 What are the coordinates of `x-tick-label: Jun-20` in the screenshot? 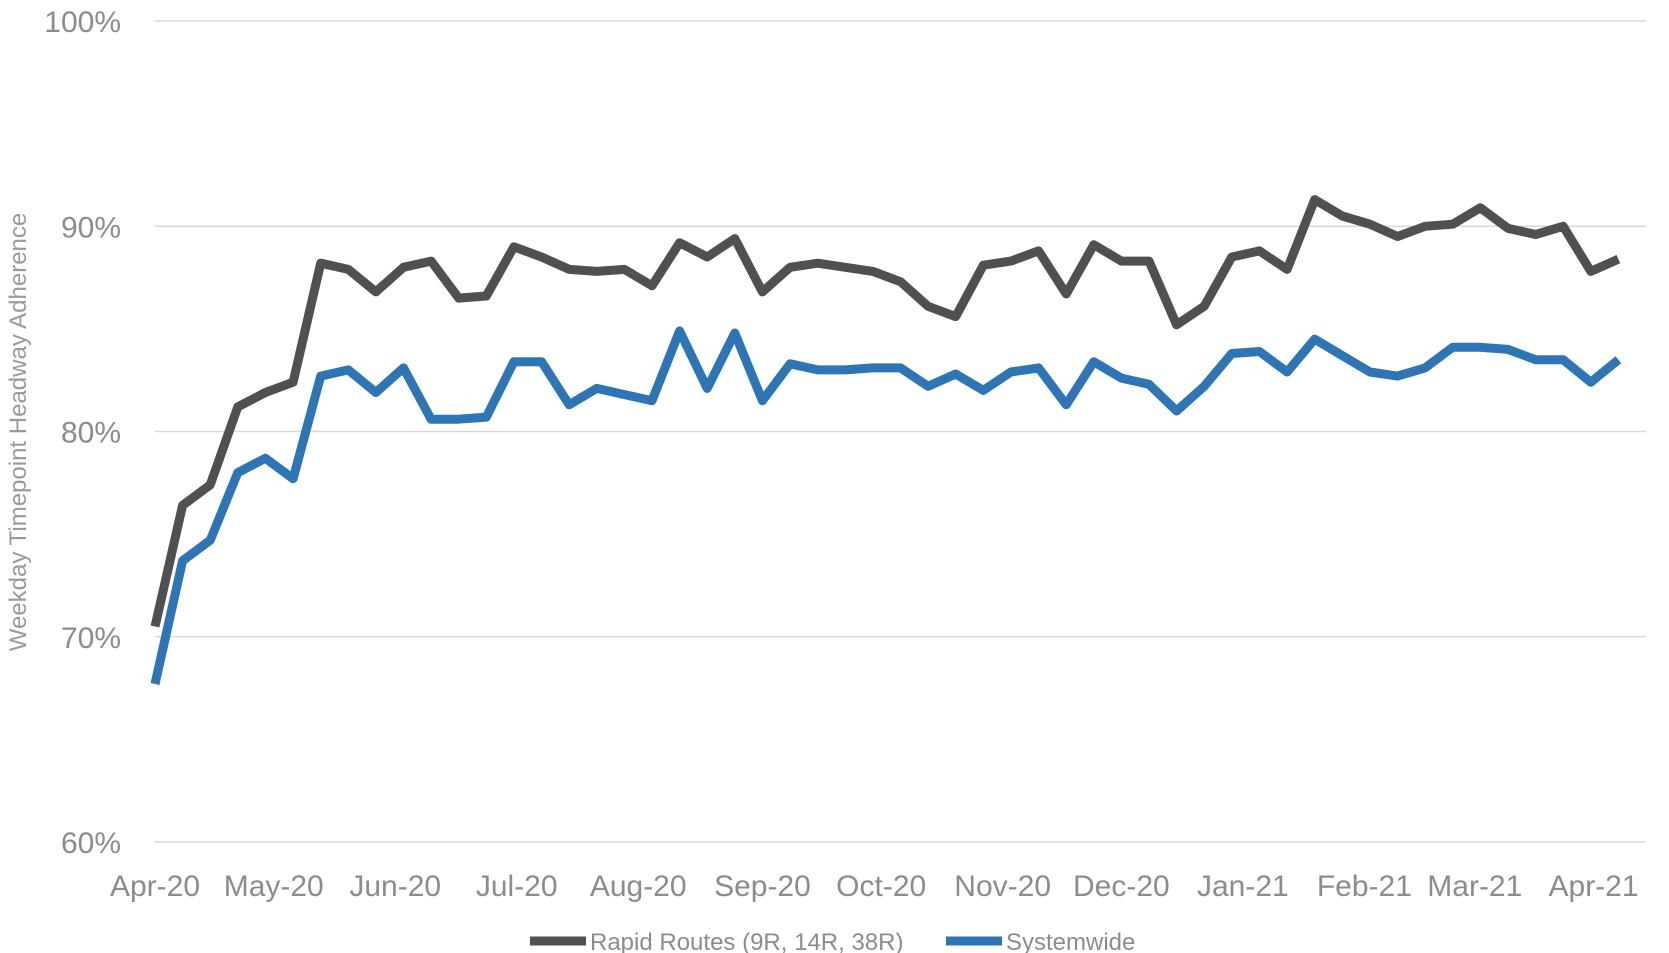 It's located at (395, 886).